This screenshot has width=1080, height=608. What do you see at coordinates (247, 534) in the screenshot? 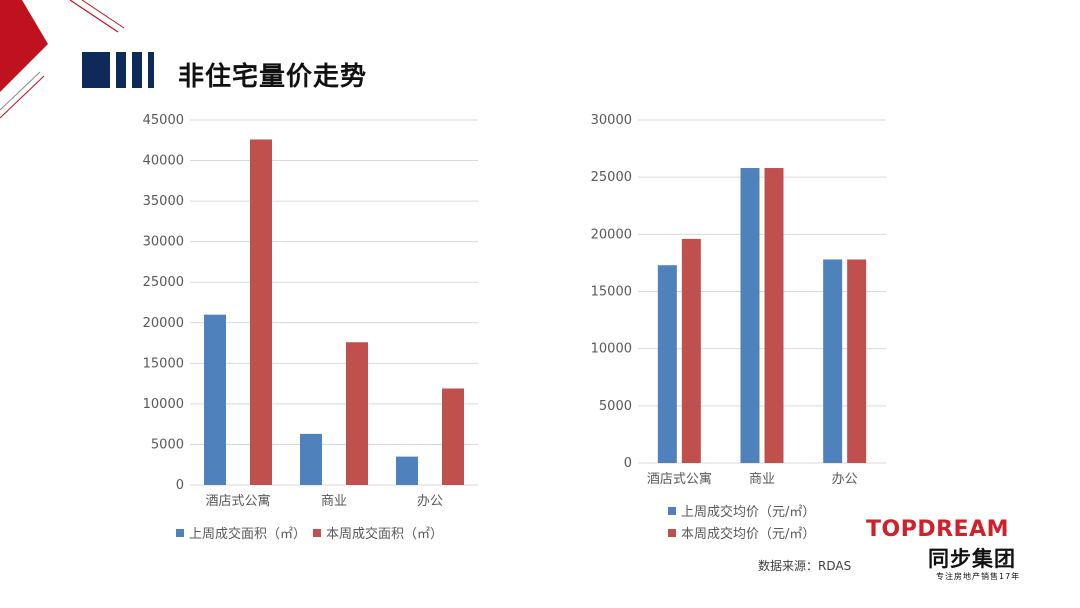
I see `legend-label: 上周成交面积（㎡）` at bounding box center [247, 534].